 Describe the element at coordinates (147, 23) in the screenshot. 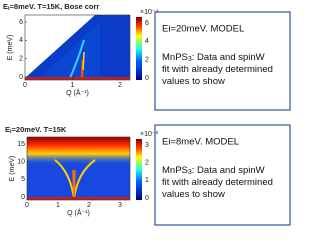

I see `colorbar-tick-label: 6` at that location.